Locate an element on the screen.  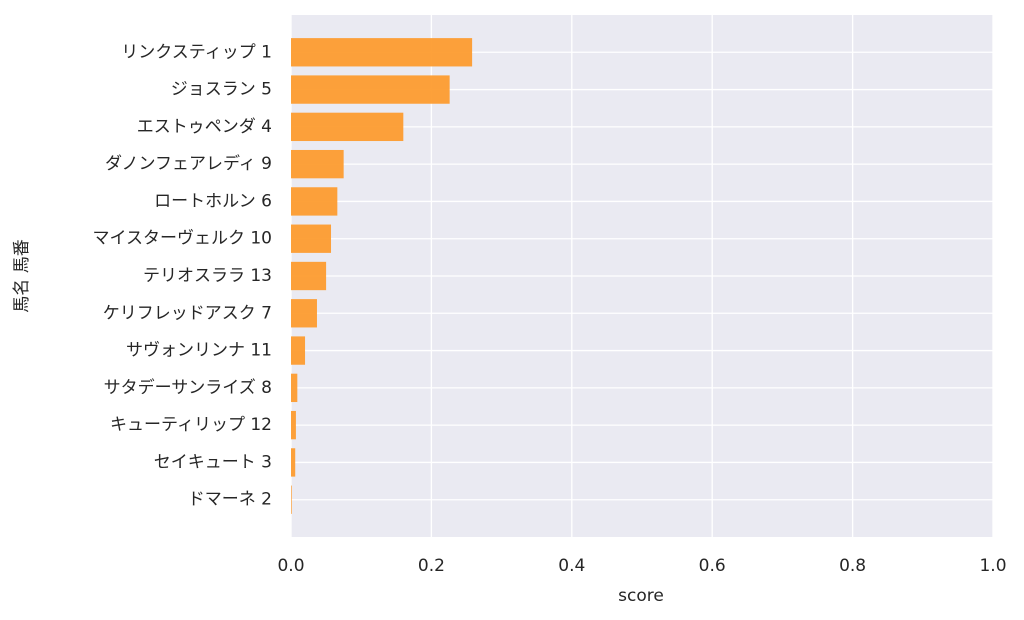
y-tick-label: ロートホルン 6 is located at coordinates (213, 201).